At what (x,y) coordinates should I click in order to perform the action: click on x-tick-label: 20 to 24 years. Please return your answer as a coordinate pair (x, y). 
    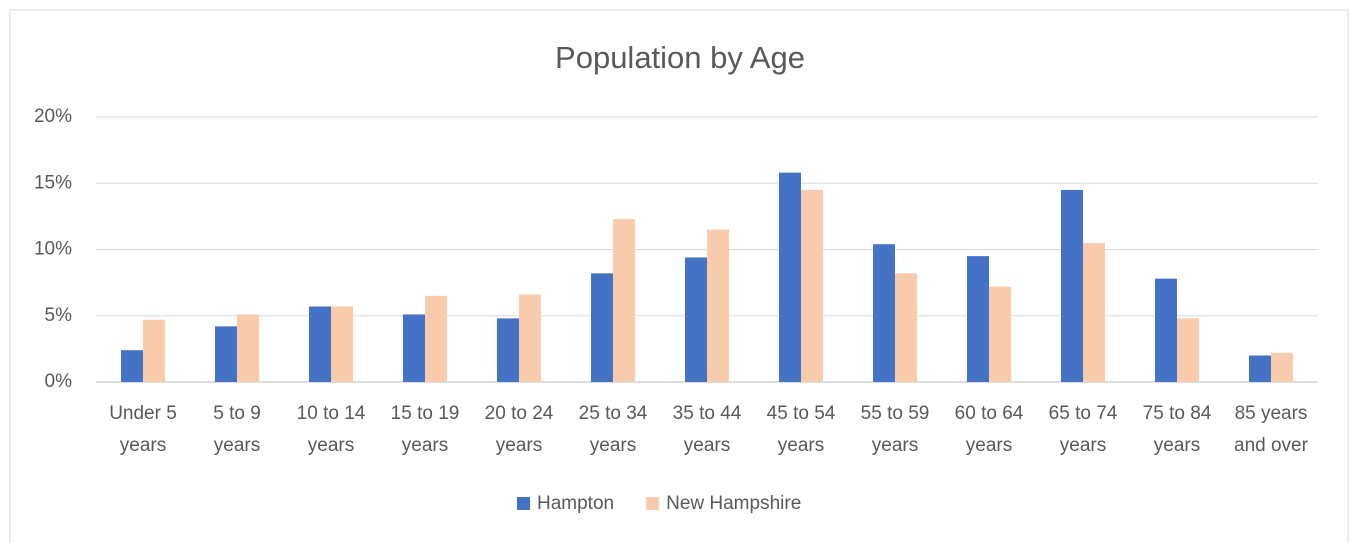
    Looking at the image, I should click on (519, 429).